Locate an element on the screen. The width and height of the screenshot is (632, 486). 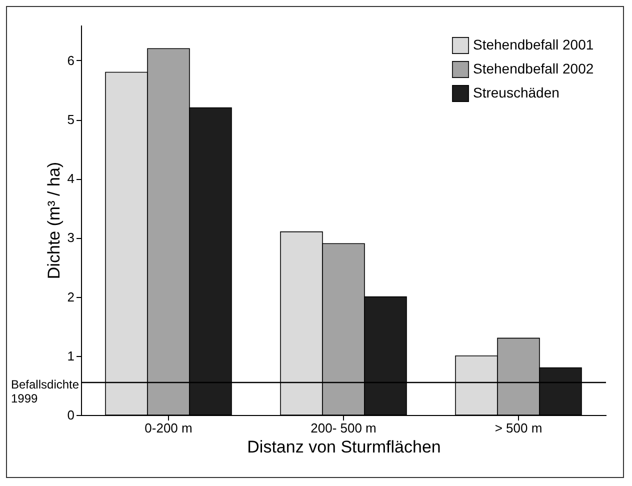
y-tick-label: 5 is located at coordinates (70, 120).